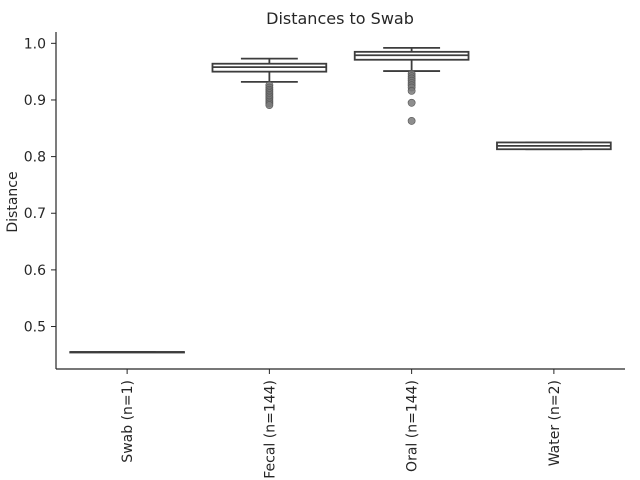  I want to click on y-axis-ticks: 0.5 0.6 0.7 0.8 0.9 1.0, so click(40, 186).